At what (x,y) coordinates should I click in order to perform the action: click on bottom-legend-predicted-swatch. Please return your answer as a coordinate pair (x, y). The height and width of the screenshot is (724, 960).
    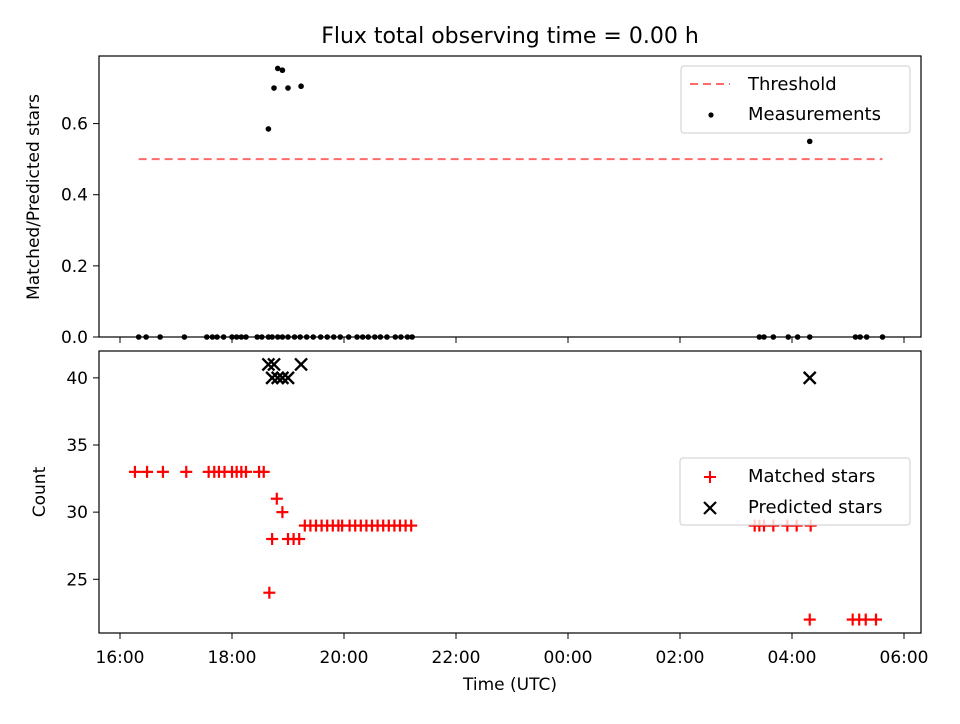
    Looking at the image, I should click on (710, 508).